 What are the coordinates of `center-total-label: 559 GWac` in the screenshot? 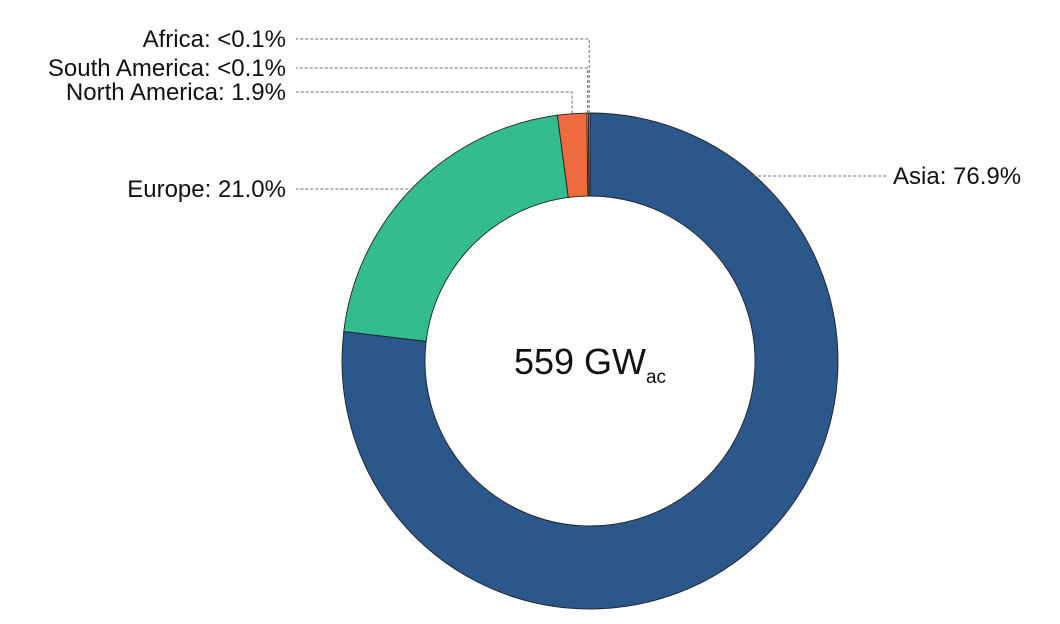 It's located at (590, 364).